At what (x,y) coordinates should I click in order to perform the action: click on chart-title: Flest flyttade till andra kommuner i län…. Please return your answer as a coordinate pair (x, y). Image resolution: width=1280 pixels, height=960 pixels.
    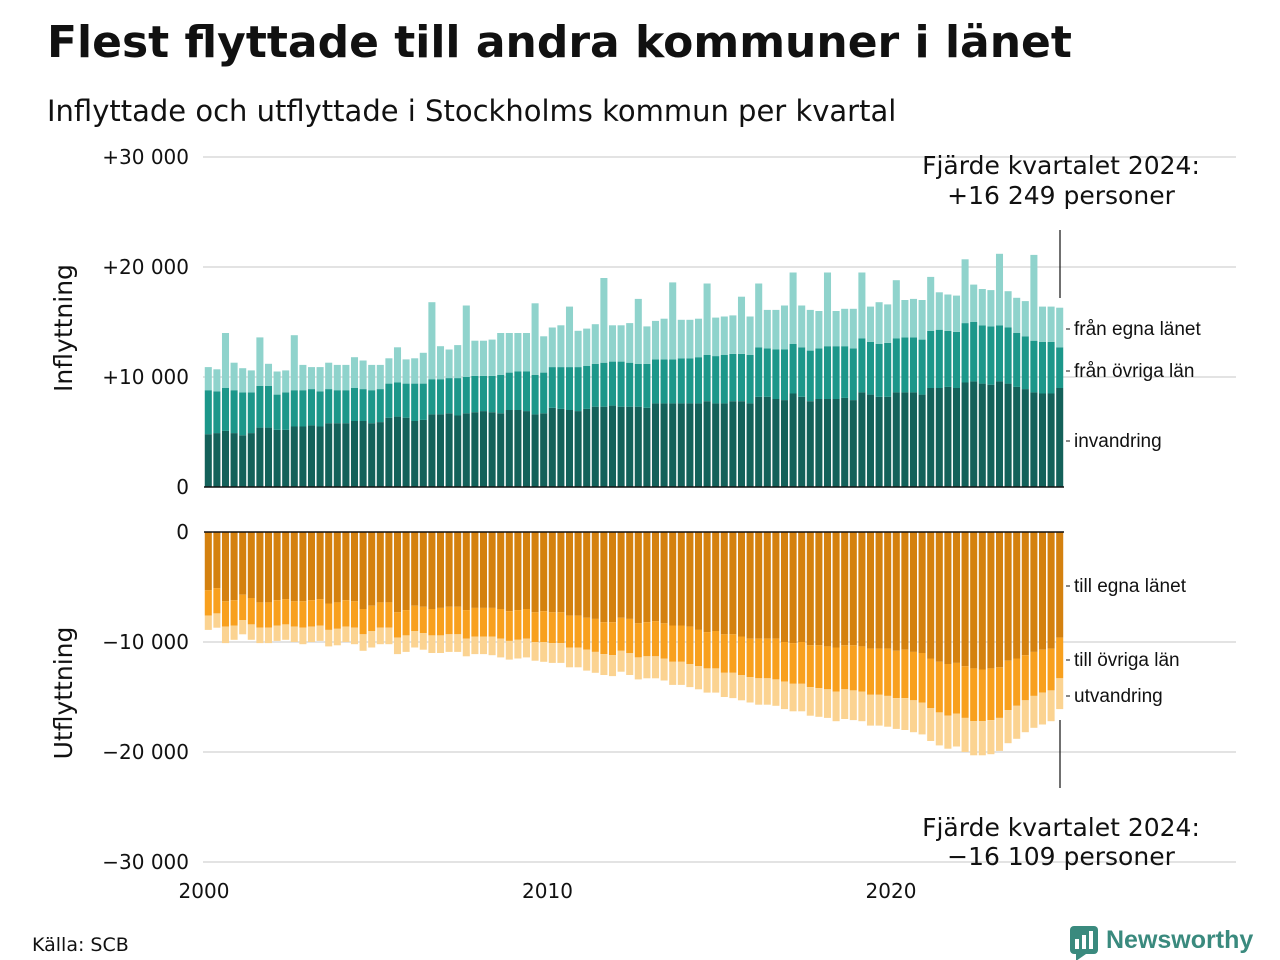
    Looking at the image, I should click on (559, 42).